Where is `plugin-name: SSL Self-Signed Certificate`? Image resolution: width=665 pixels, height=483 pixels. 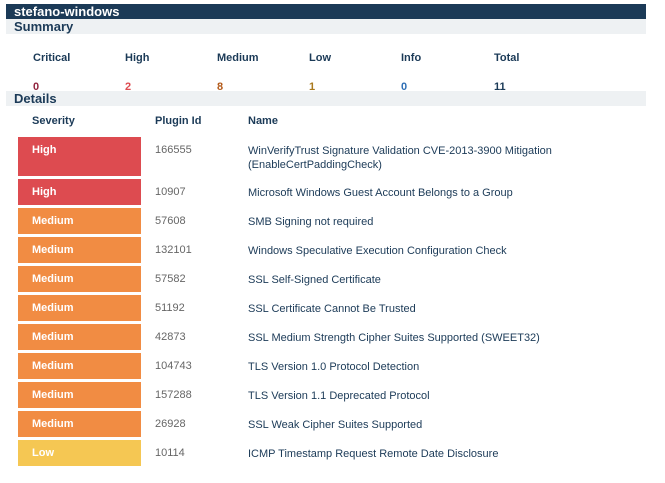 plugin-name: SSL Self-Signed Certificate is located at coordinates (314, 280).